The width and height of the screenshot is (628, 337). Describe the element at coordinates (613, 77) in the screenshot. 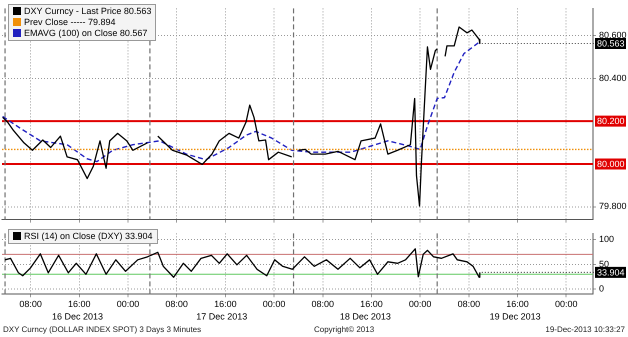

I see `y-tick-label: 80.400` at that location.